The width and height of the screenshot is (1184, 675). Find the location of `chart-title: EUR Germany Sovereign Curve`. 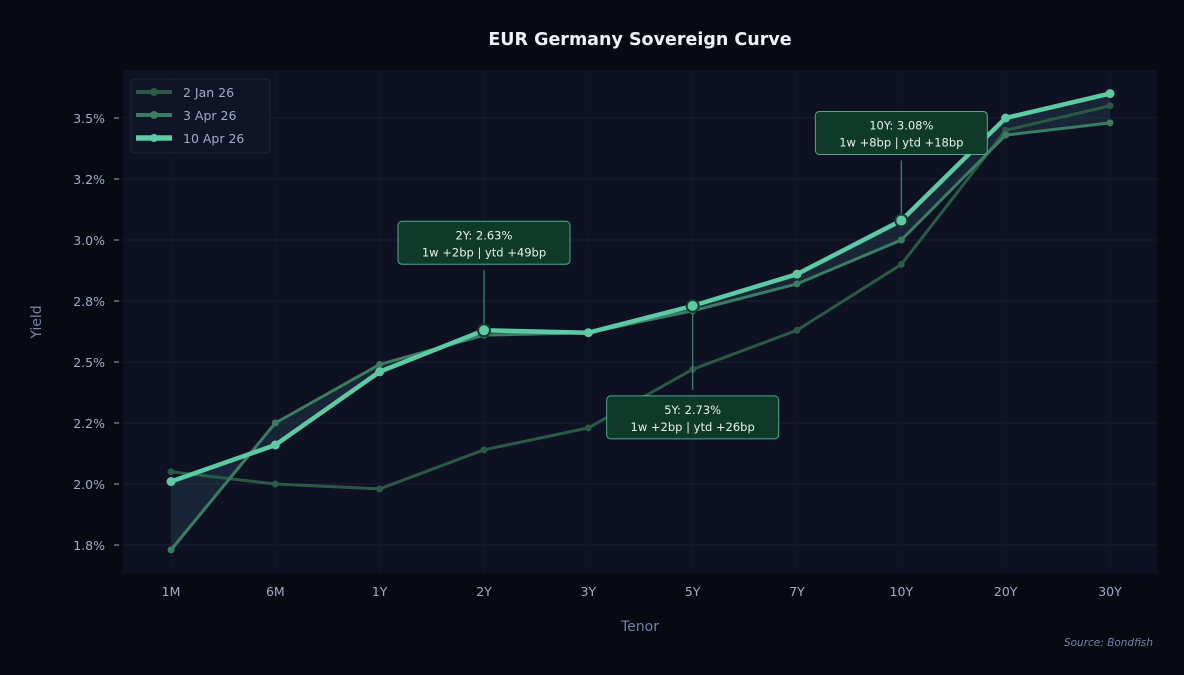

chart-title: EUR Germany Sovereign Curve is located at coordinates (639, 40).